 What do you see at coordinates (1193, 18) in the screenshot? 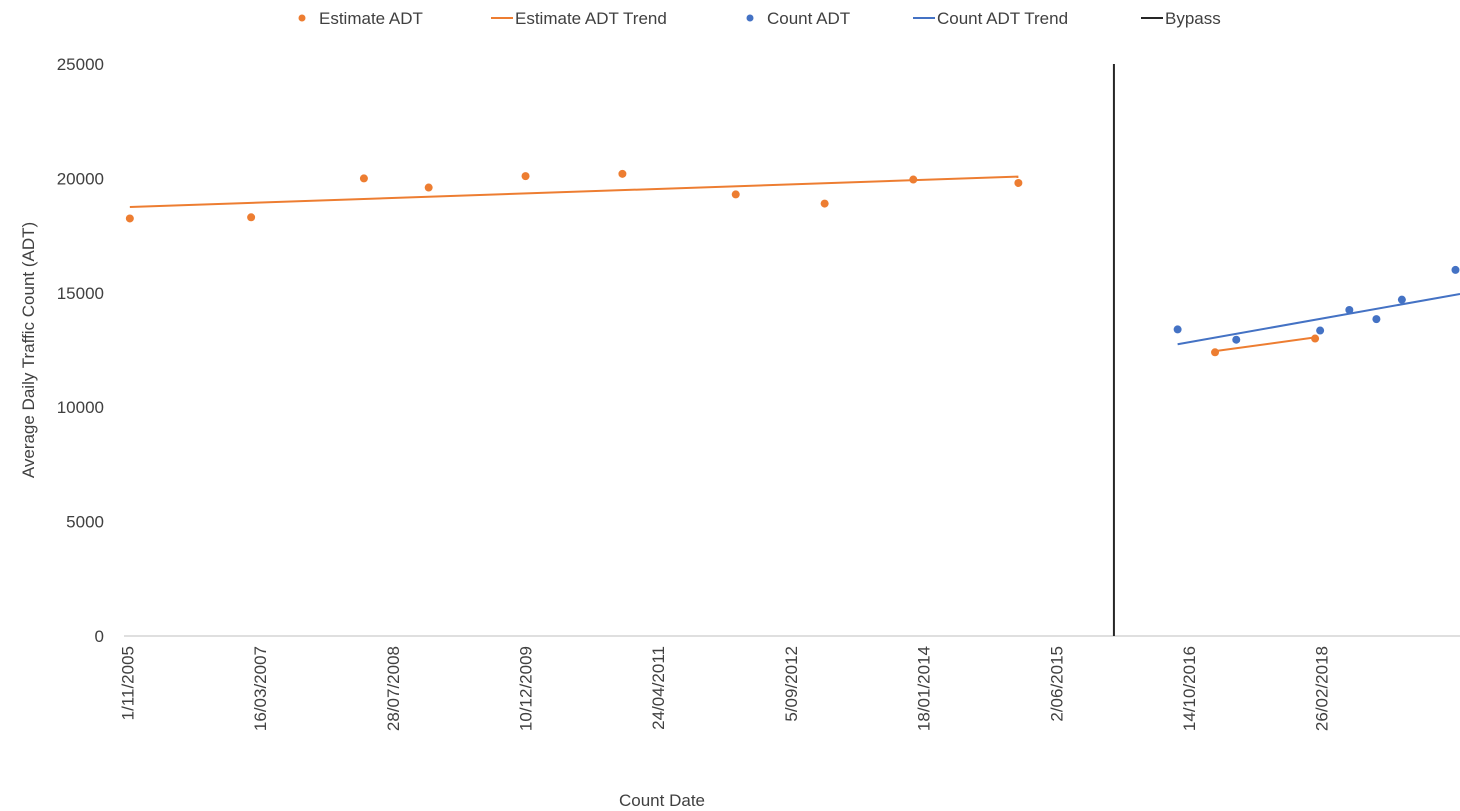
I see `legend-label-bypass: Bypass` at bounding box center [1193, 18].